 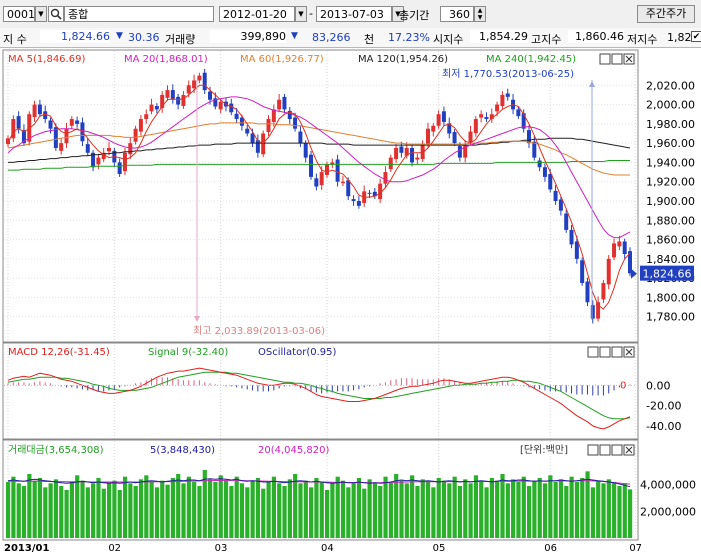 What do you see at coordinates (19, 14) in the screenshot?
I see `stock-code-input: 0001` at bounding box center [19, 14].